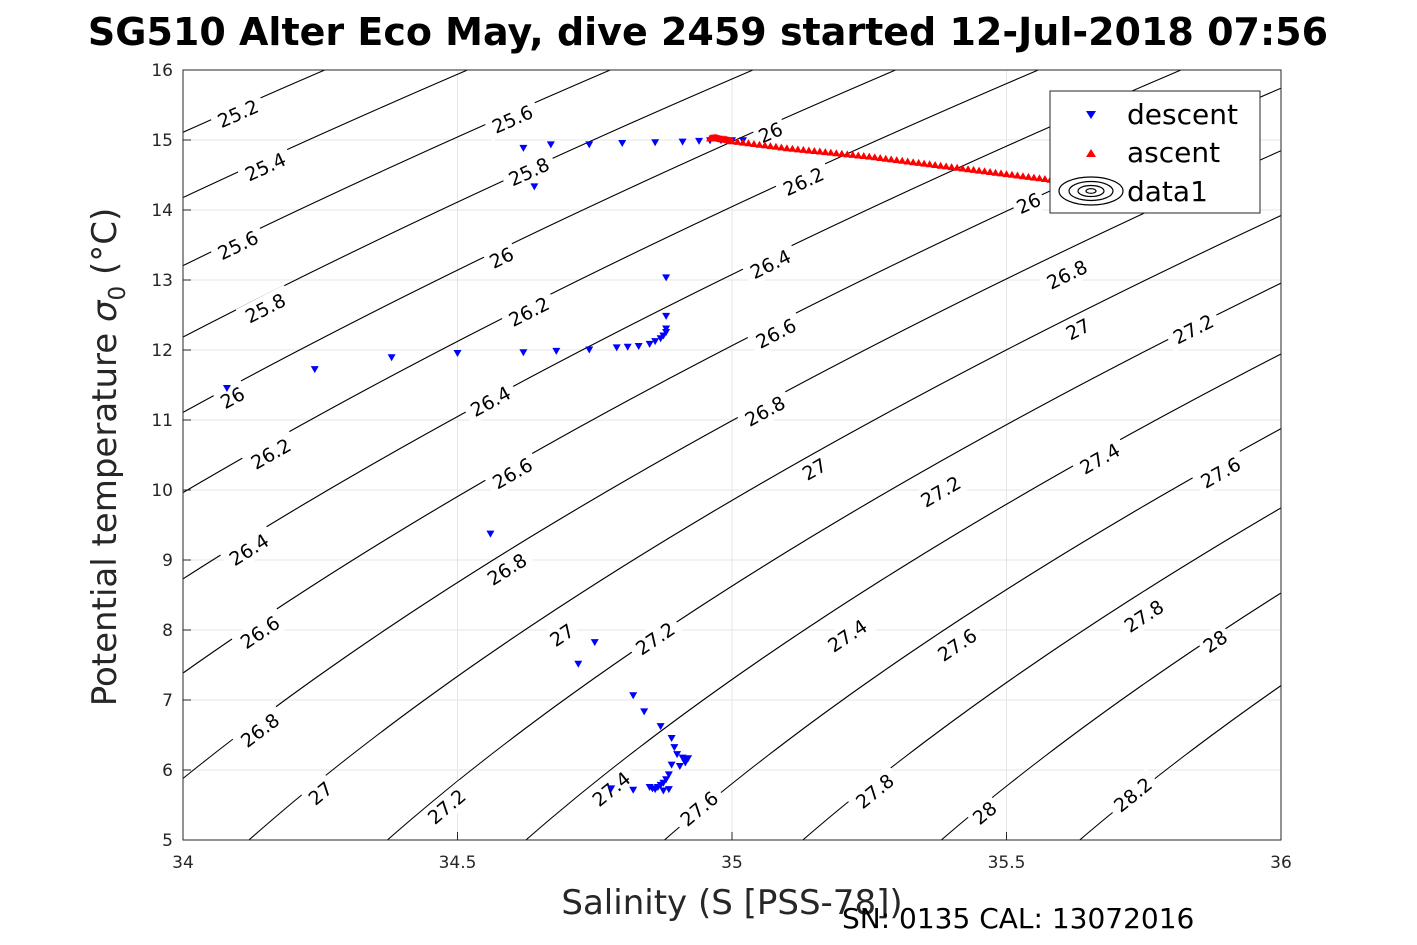  Describe the element at coordinates (167, 561) in the screenshot. I see `y-tick-label: 9` at that location.